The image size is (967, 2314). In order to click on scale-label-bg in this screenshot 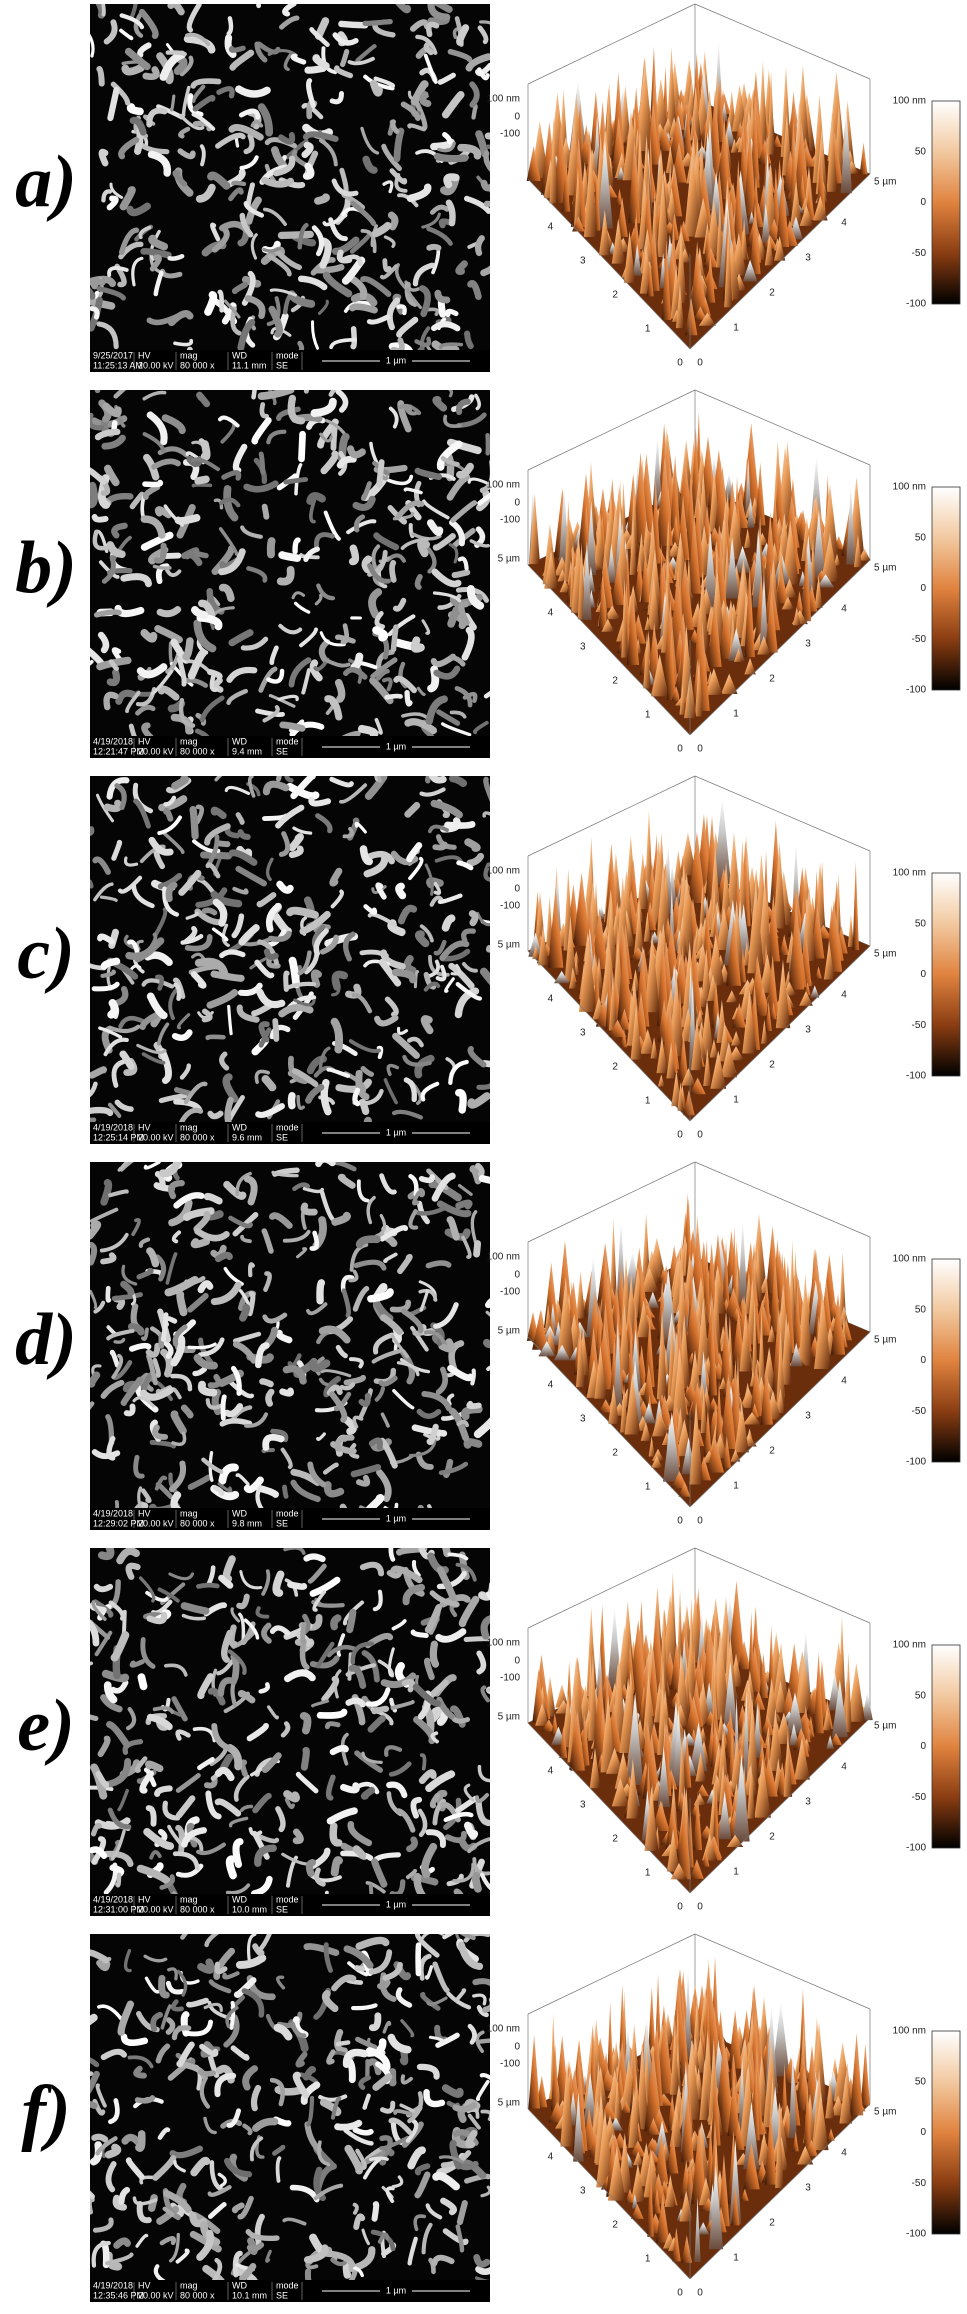, I will do `click(396, 361)`.